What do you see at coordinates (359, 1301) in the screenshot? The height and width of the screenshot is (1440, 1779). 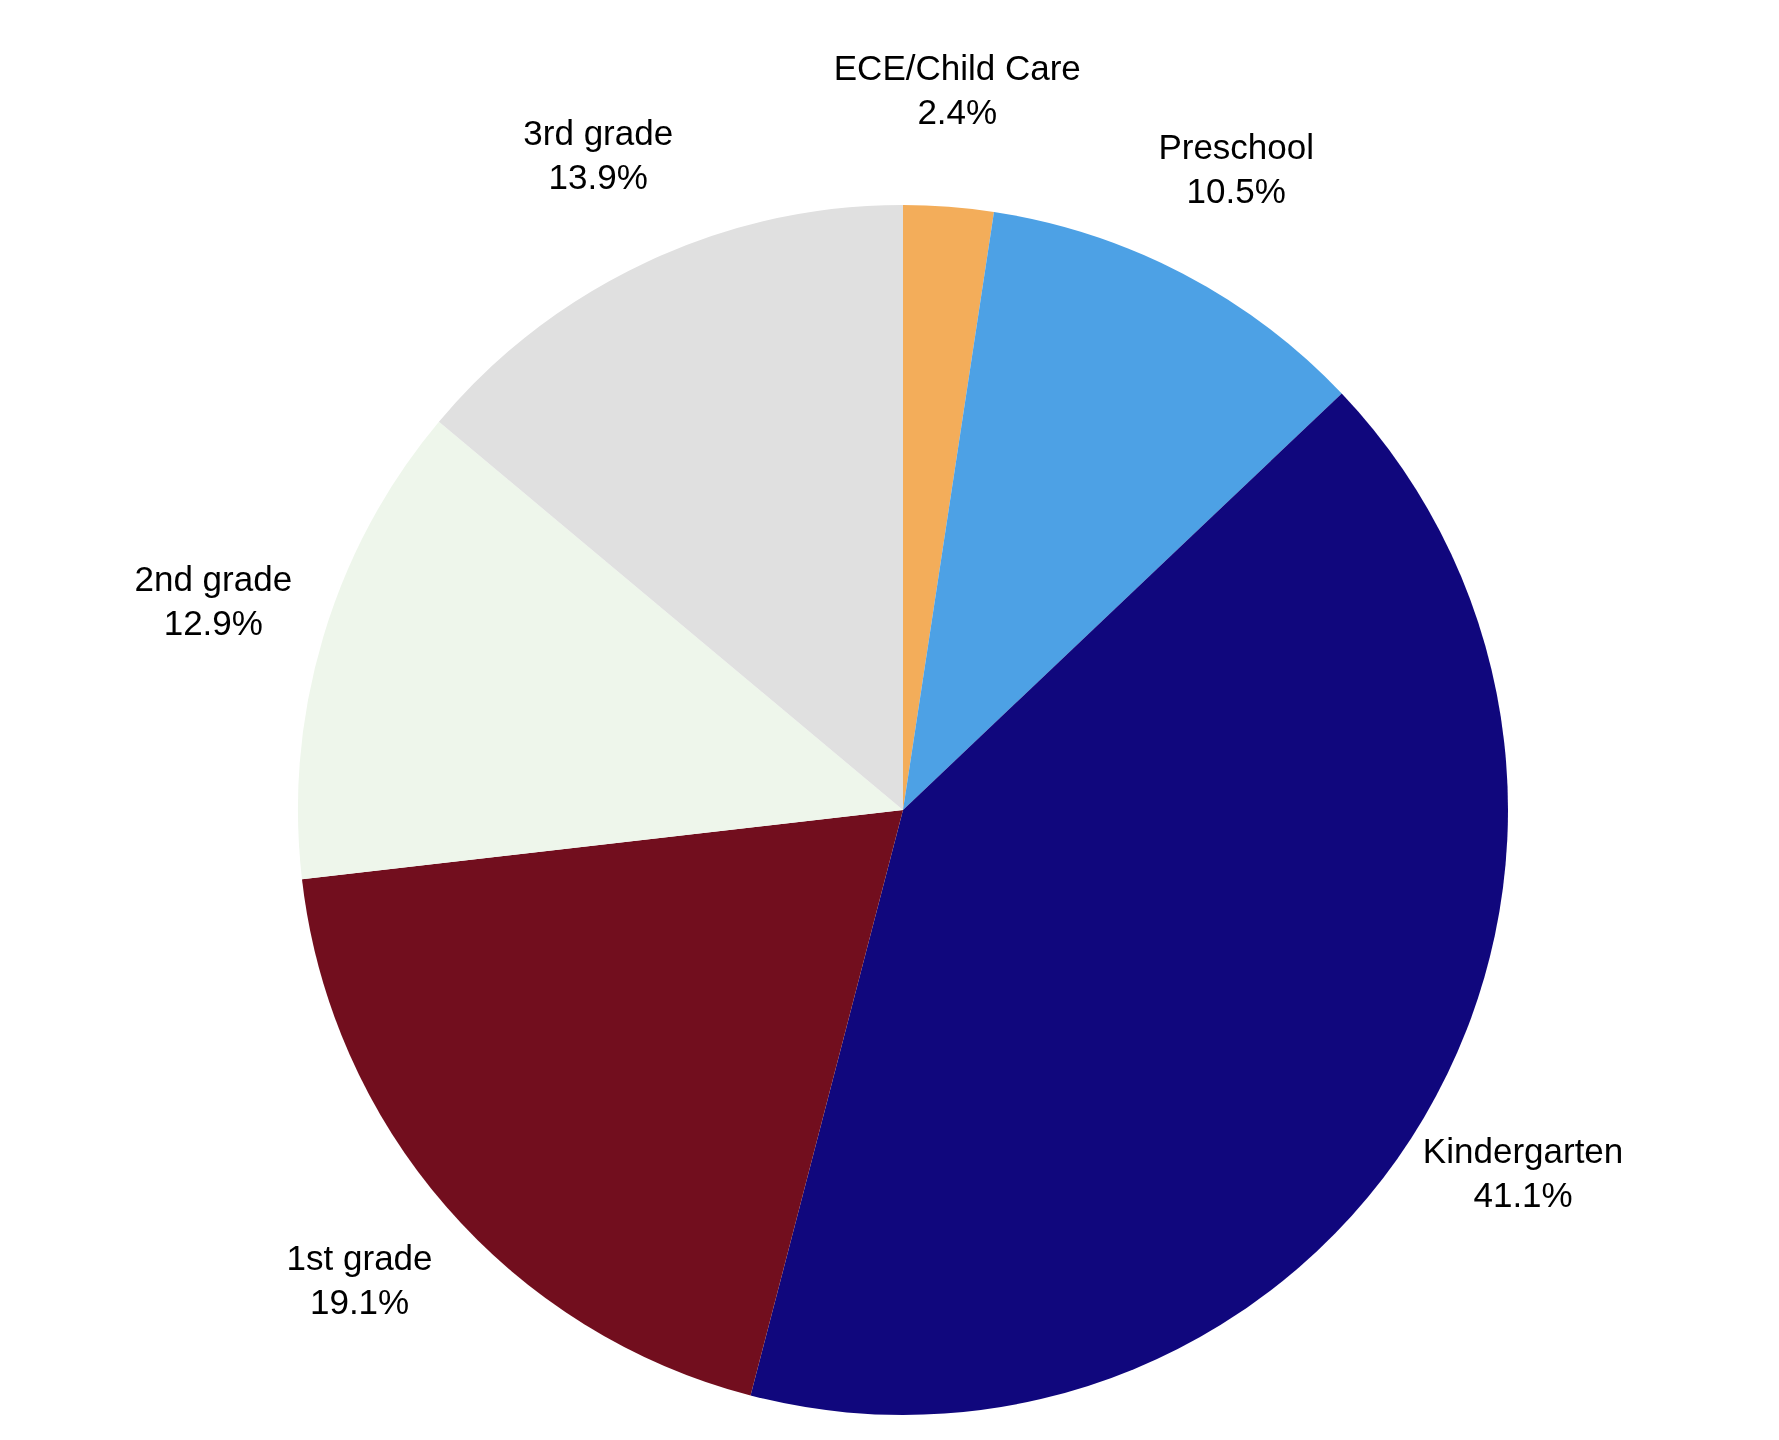 I see `data-label: 19.1%` at bounding box center [359, 1301].